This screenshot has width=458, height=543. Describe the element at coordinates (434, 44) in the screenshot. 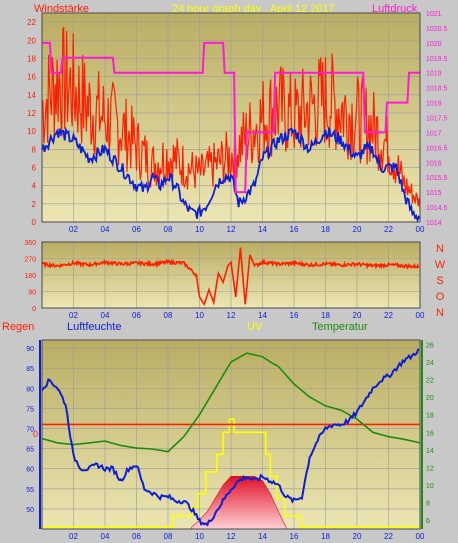

I see `pressure-y-tick: 1020` at that location.